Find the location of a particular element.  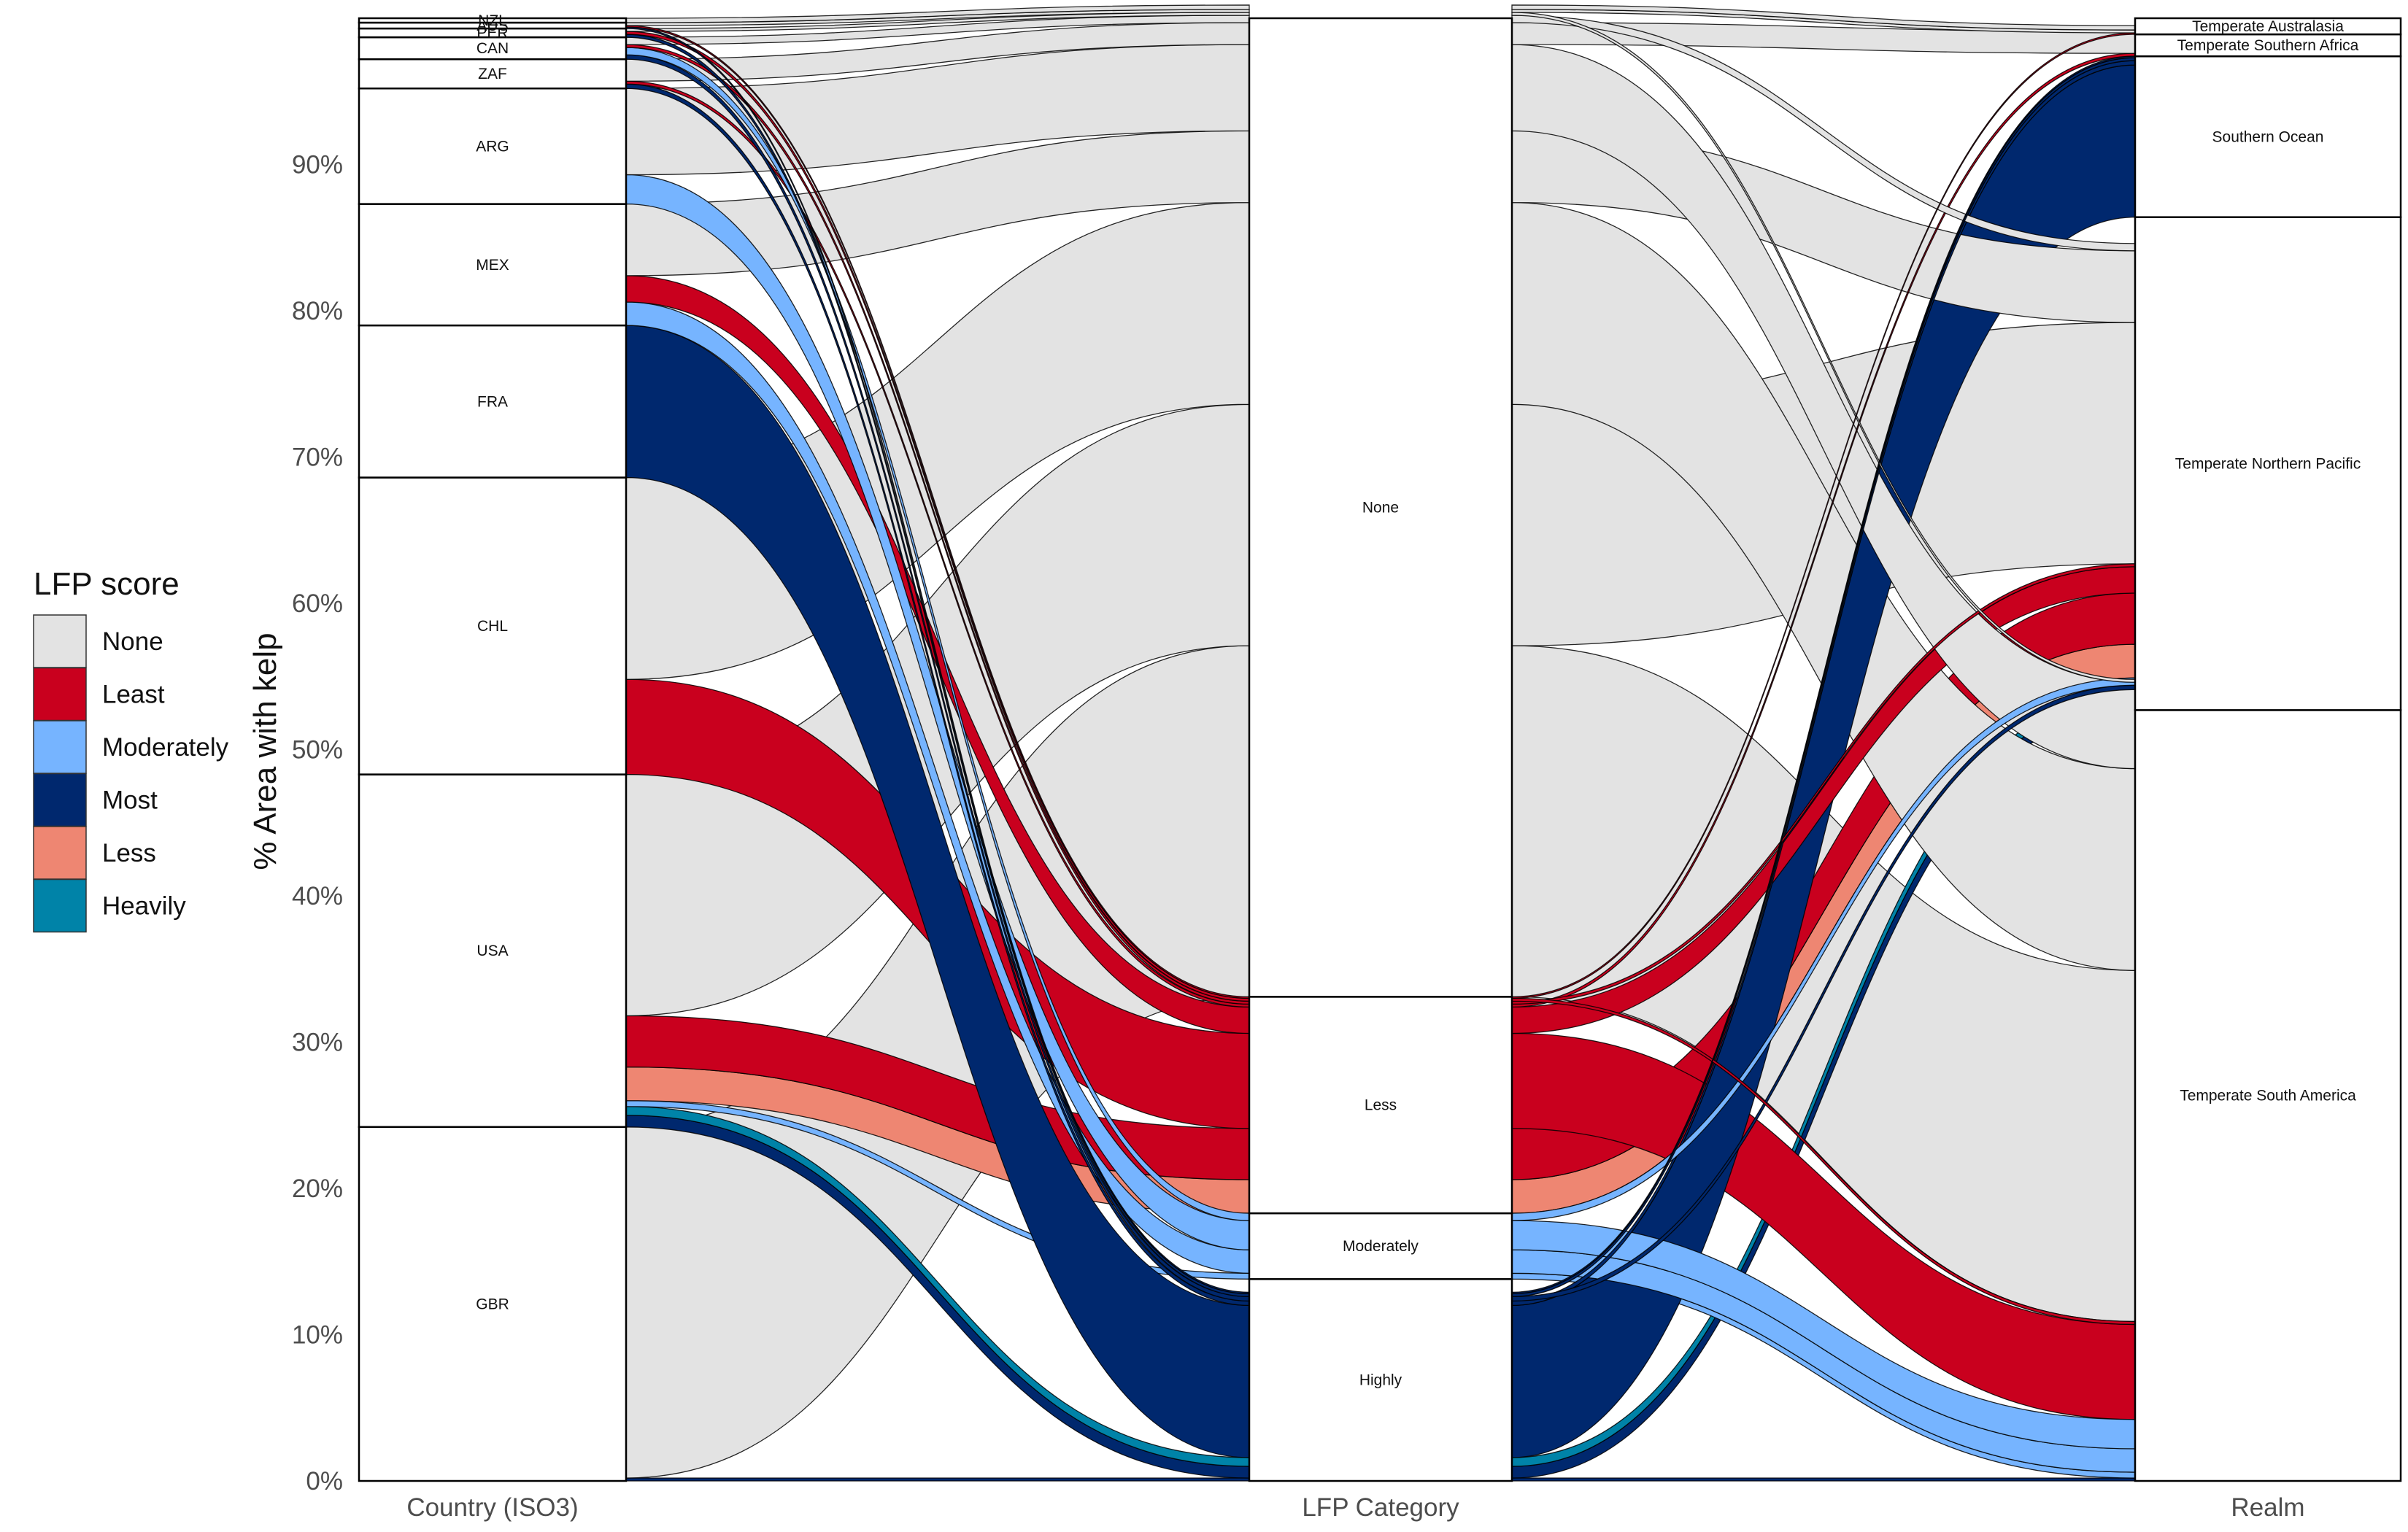

stratum-label-less: Less is located at coordinates (1381, 1106).